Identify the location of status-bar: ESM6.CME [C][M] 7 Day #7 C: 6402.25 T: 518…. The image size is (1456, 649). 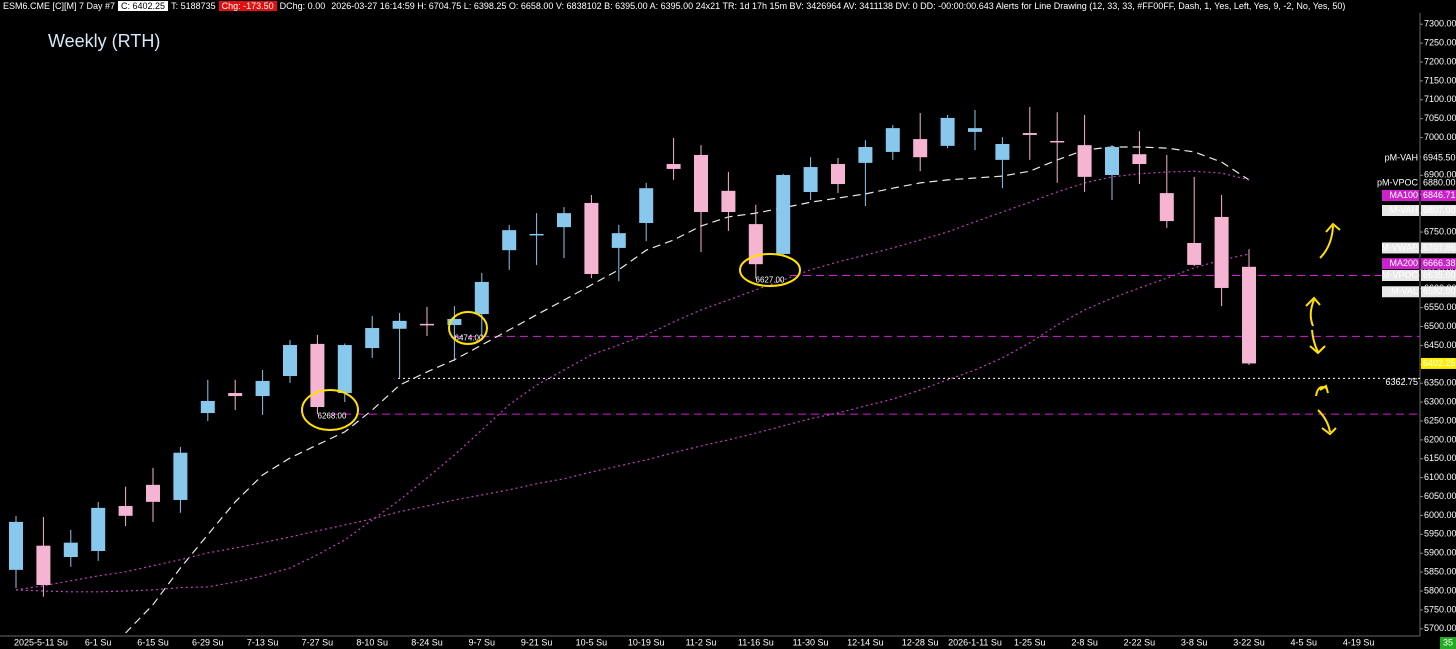
(728, 6).